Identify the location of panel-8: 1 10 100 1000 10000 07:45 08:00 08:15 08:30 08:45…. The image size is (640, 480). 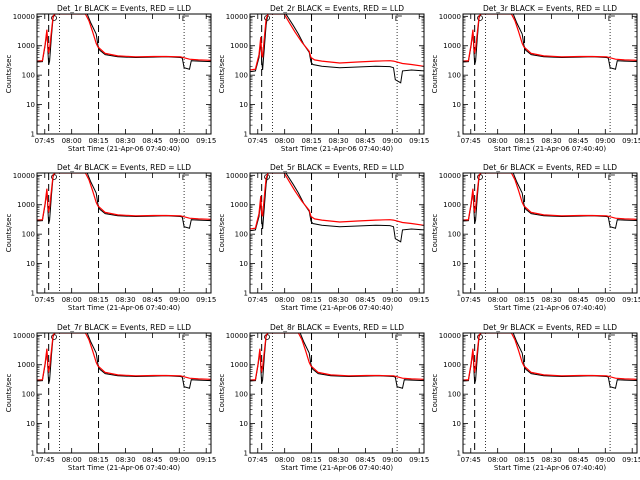
(323, 397).